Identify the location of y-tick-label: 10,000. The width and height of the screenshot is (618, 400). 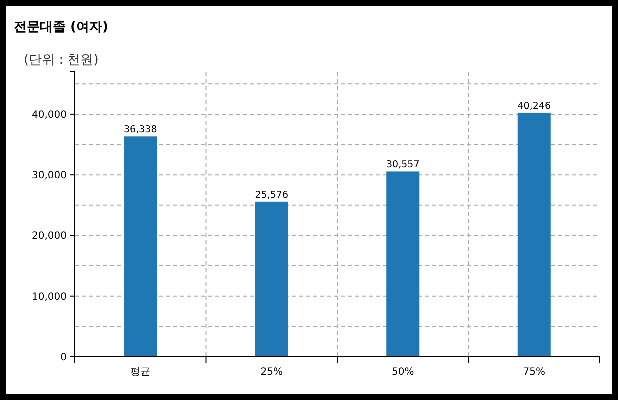
(49, 297).